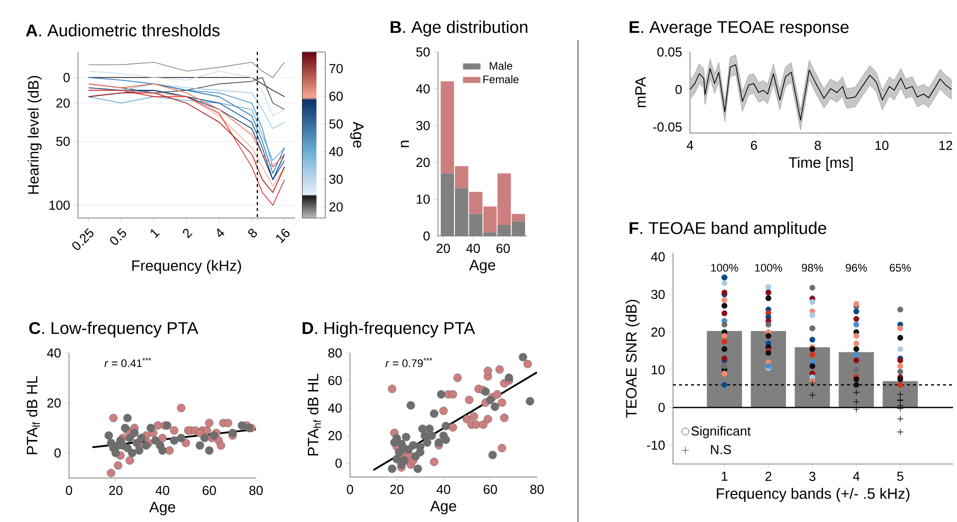  Describe the element at coordinates (336, 69) in the screenshot. I see `color-bar-label: 70` at that location.